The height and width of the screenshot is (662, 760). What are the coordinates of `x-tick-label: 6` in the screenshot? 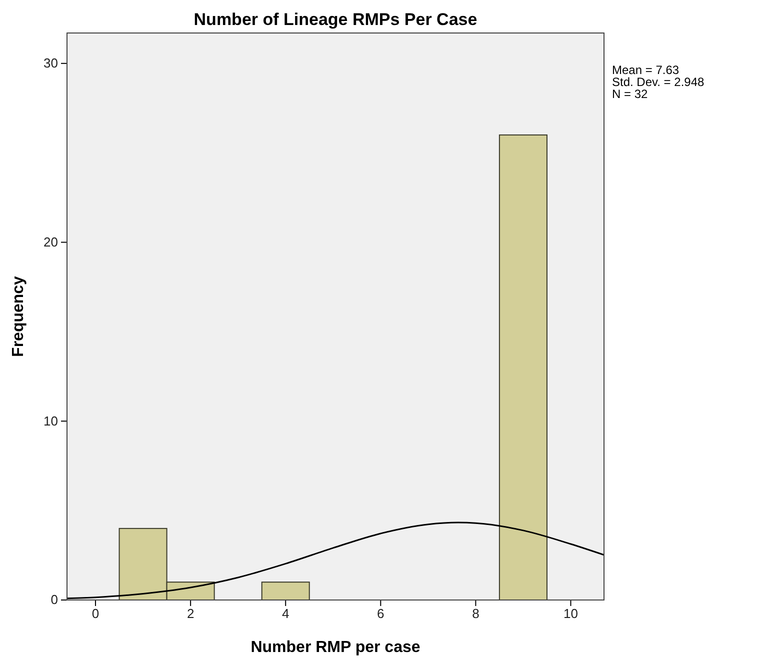 It's located at (380, 614).